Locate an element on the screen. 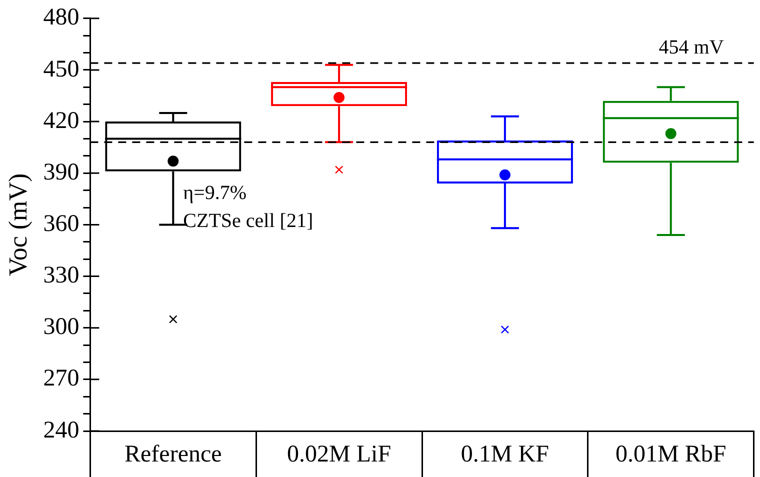 The height and width of the screenshot is (477, 760). x-tick-label: 0.1M KF is located at coordinates (504, 454).